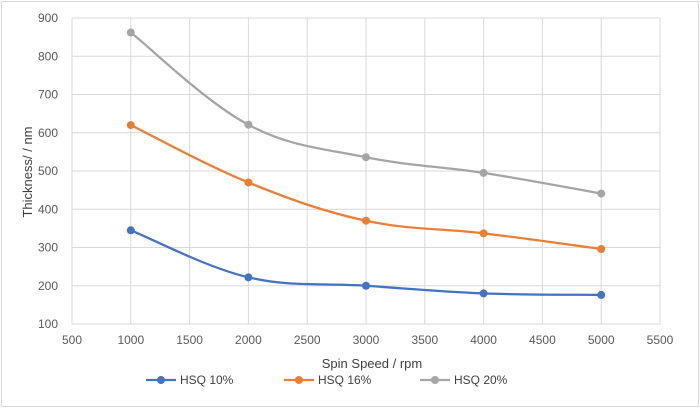 The image size is (700, 408). I want to click on y-tick-label: 200, so click(48, 286).